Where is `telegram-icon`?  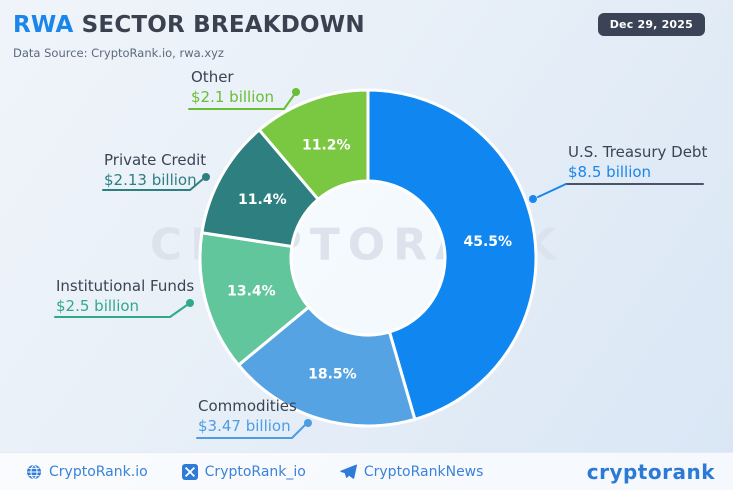
telegram-icon is located at coordinates (348, 471).